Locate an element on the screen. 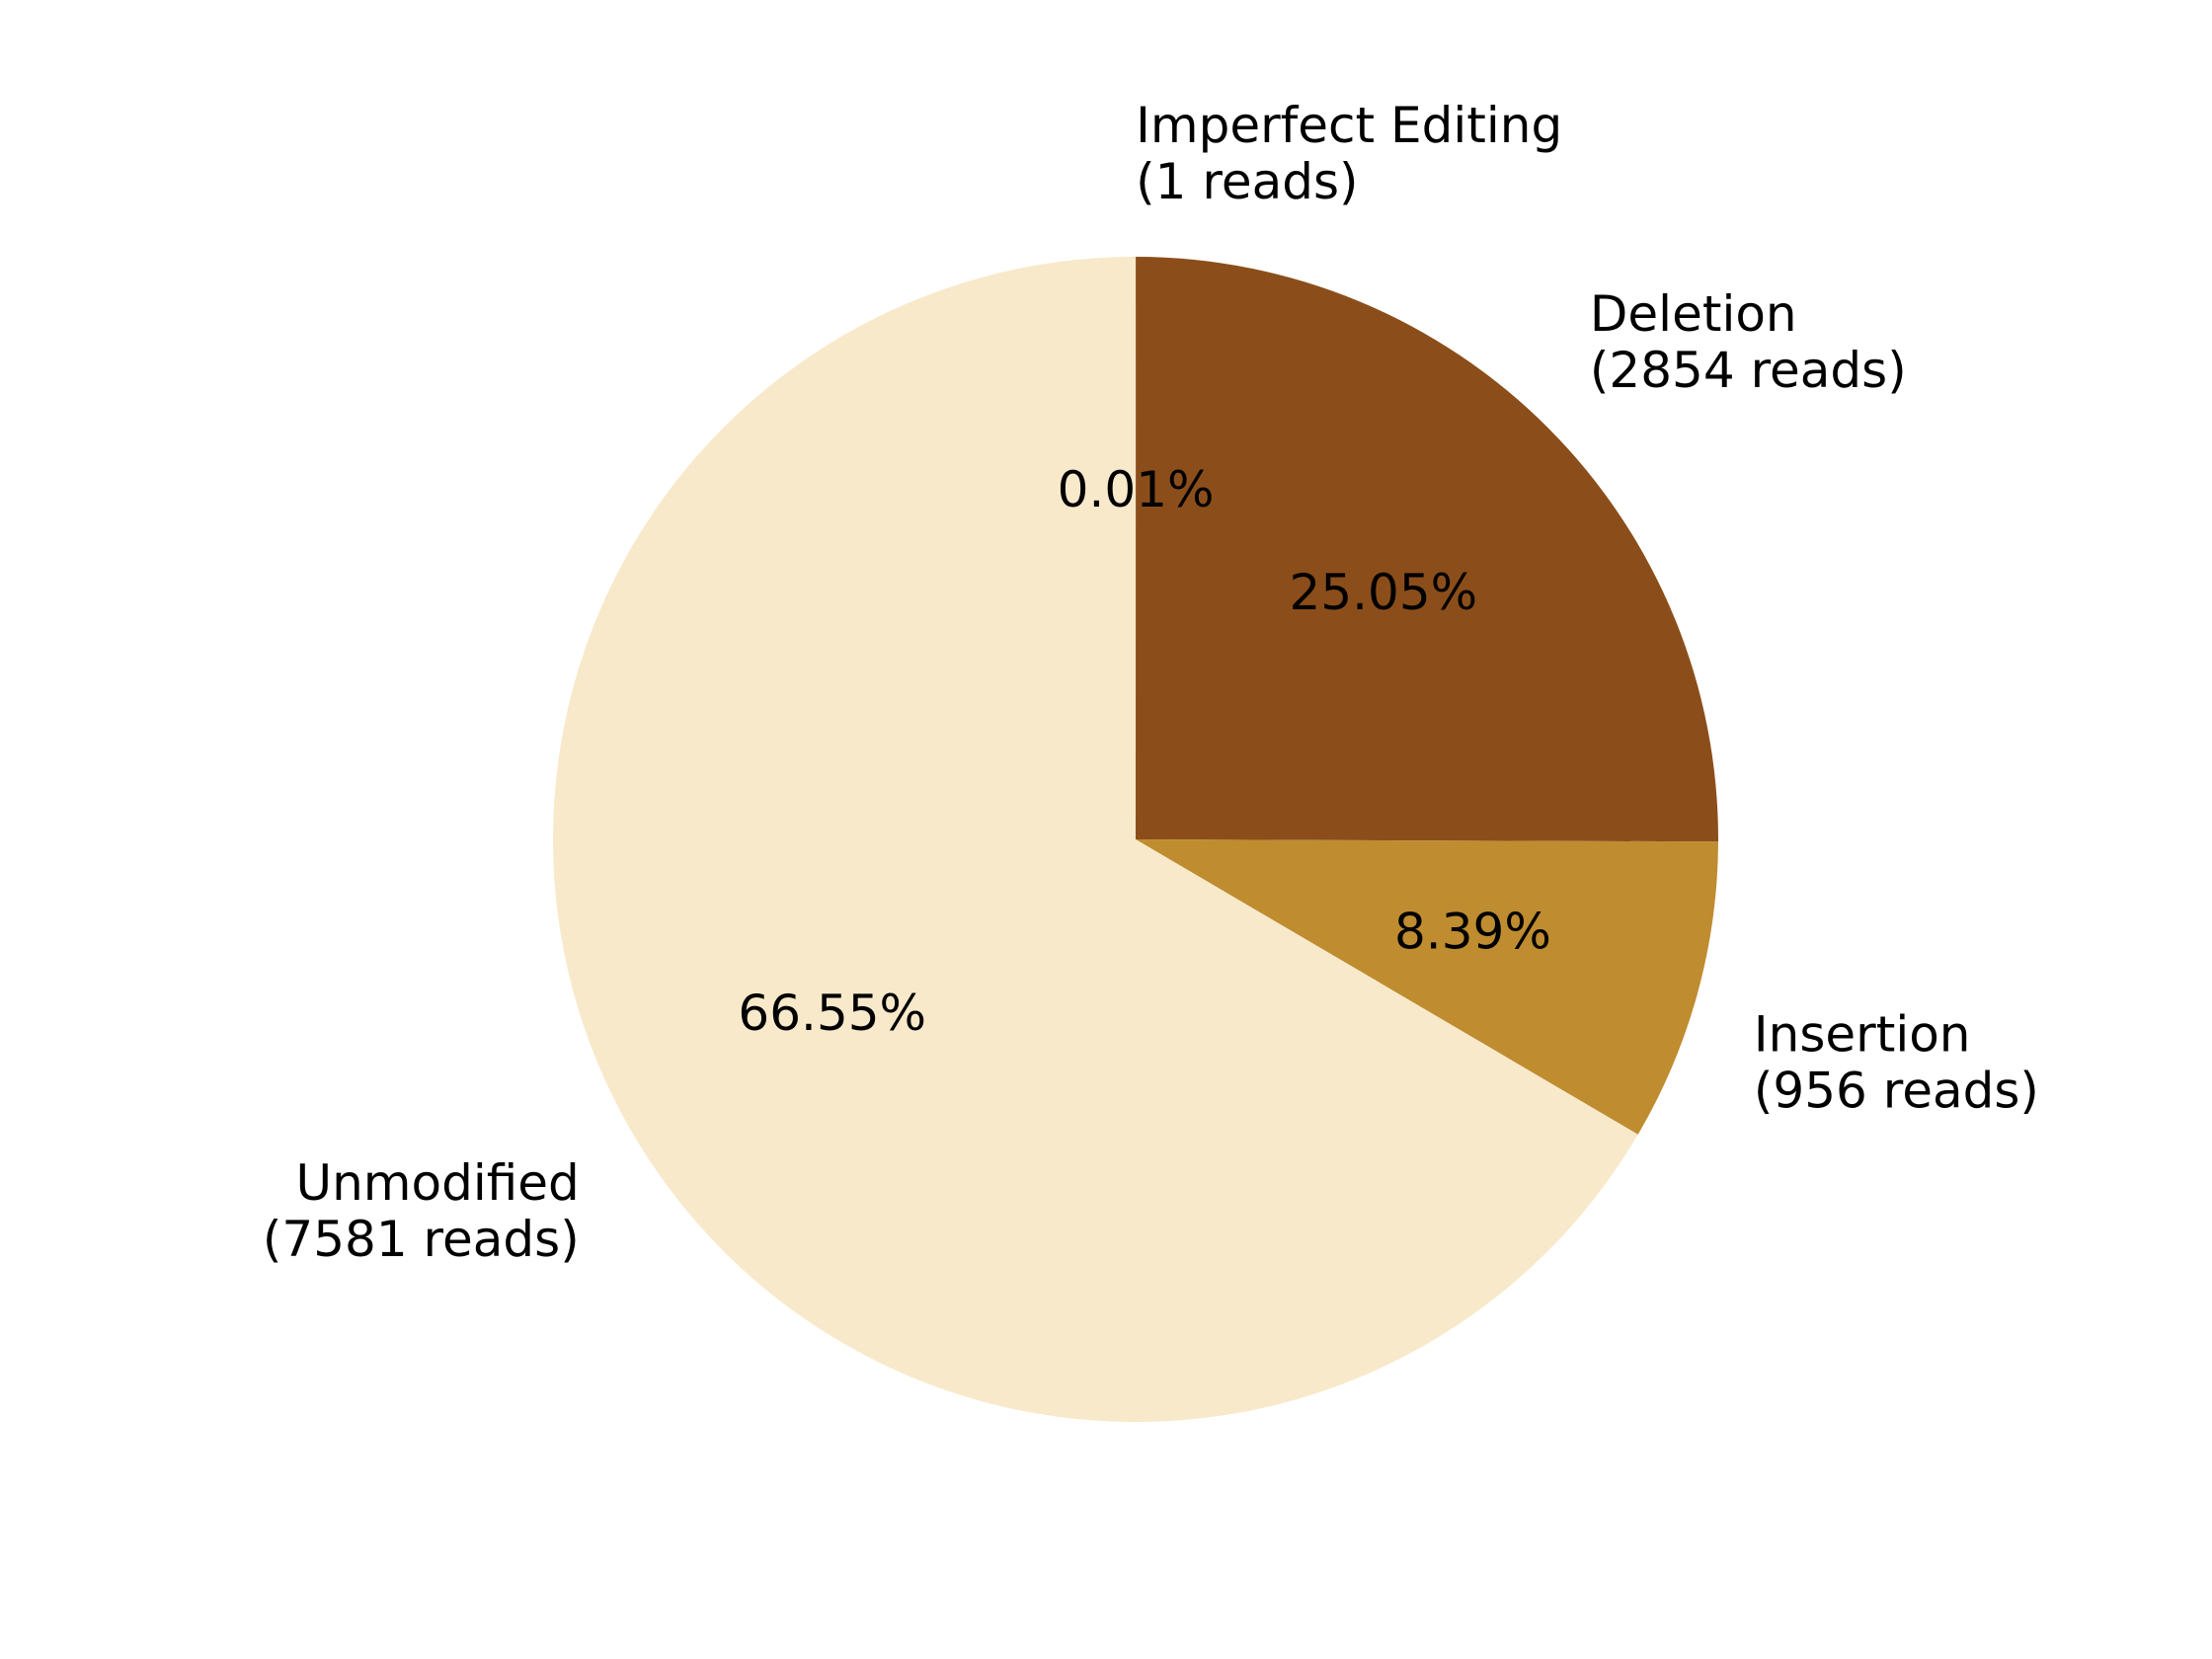 The width and height of the screenshot is (2212, 1659). slice-label: Imperfect Editing (1 reads) is located at coordinates (1349, 154).